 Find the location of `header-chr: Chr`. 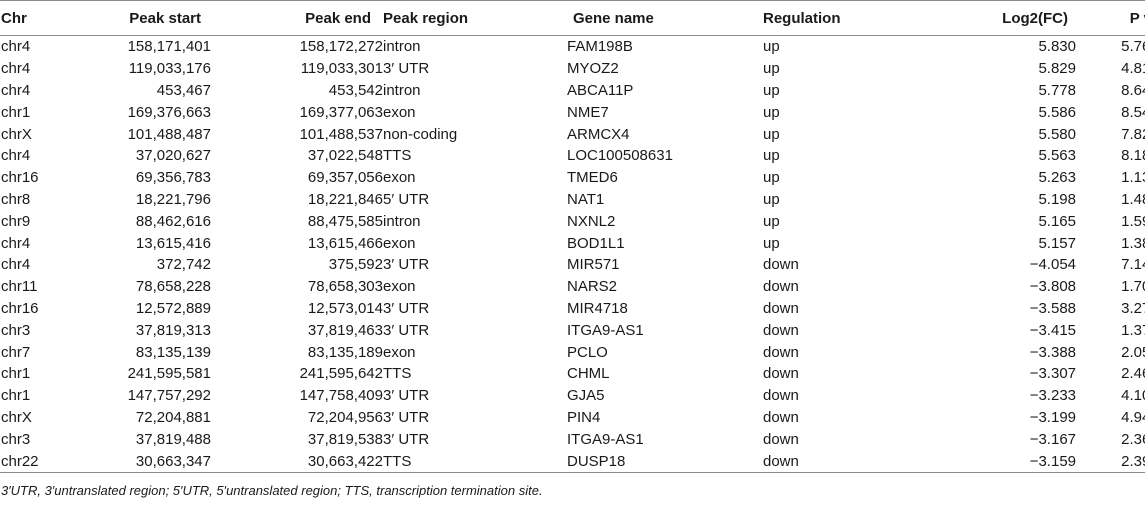

header-chr: Chr is located at coordinates (30, 18).